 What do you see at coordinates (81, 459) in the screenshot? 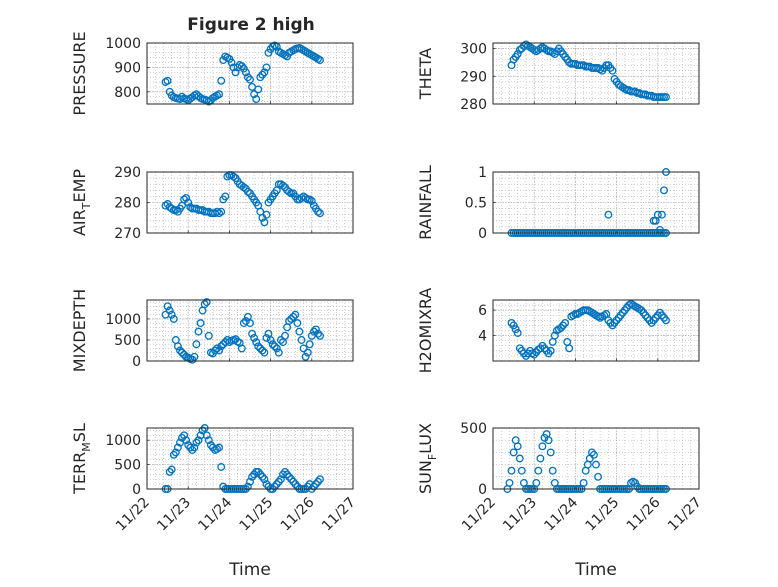
I see `y-axis-label: TERRMSL` at bounding box center [81, 459].